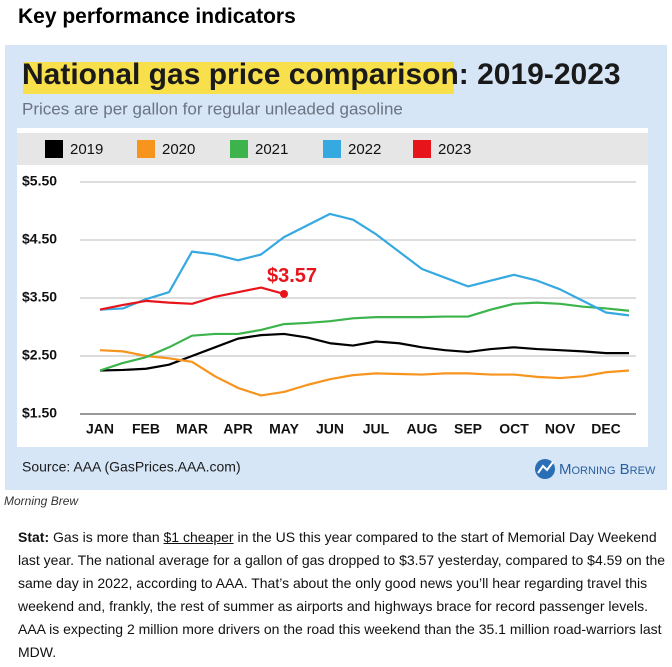 The width and height of the screenshot is (672, 667). What do you see at coordinates (364, 149) in the screenshot?
I see `legend-label: 2022` at bounding box center [364, 149].